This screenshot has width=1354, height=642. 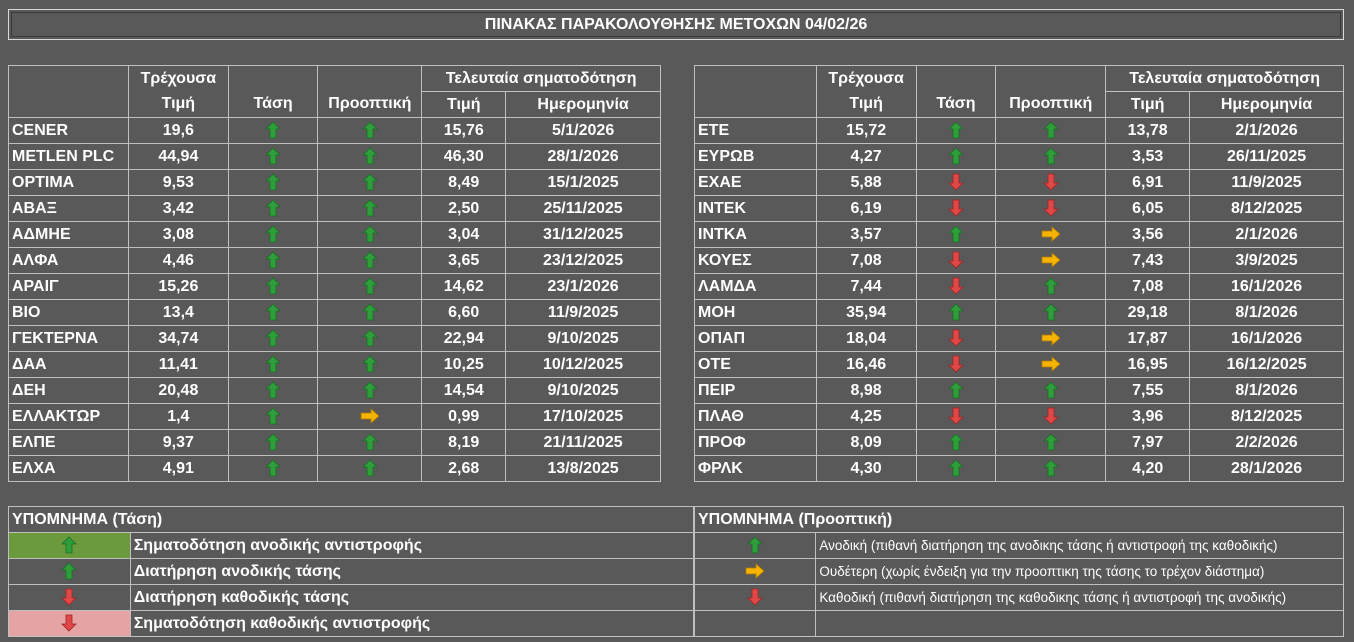 What do you see at coordinates (1148, 416) in the screenshot?
I see `signal-price: 3,96` at bounding box center [1148, 416].